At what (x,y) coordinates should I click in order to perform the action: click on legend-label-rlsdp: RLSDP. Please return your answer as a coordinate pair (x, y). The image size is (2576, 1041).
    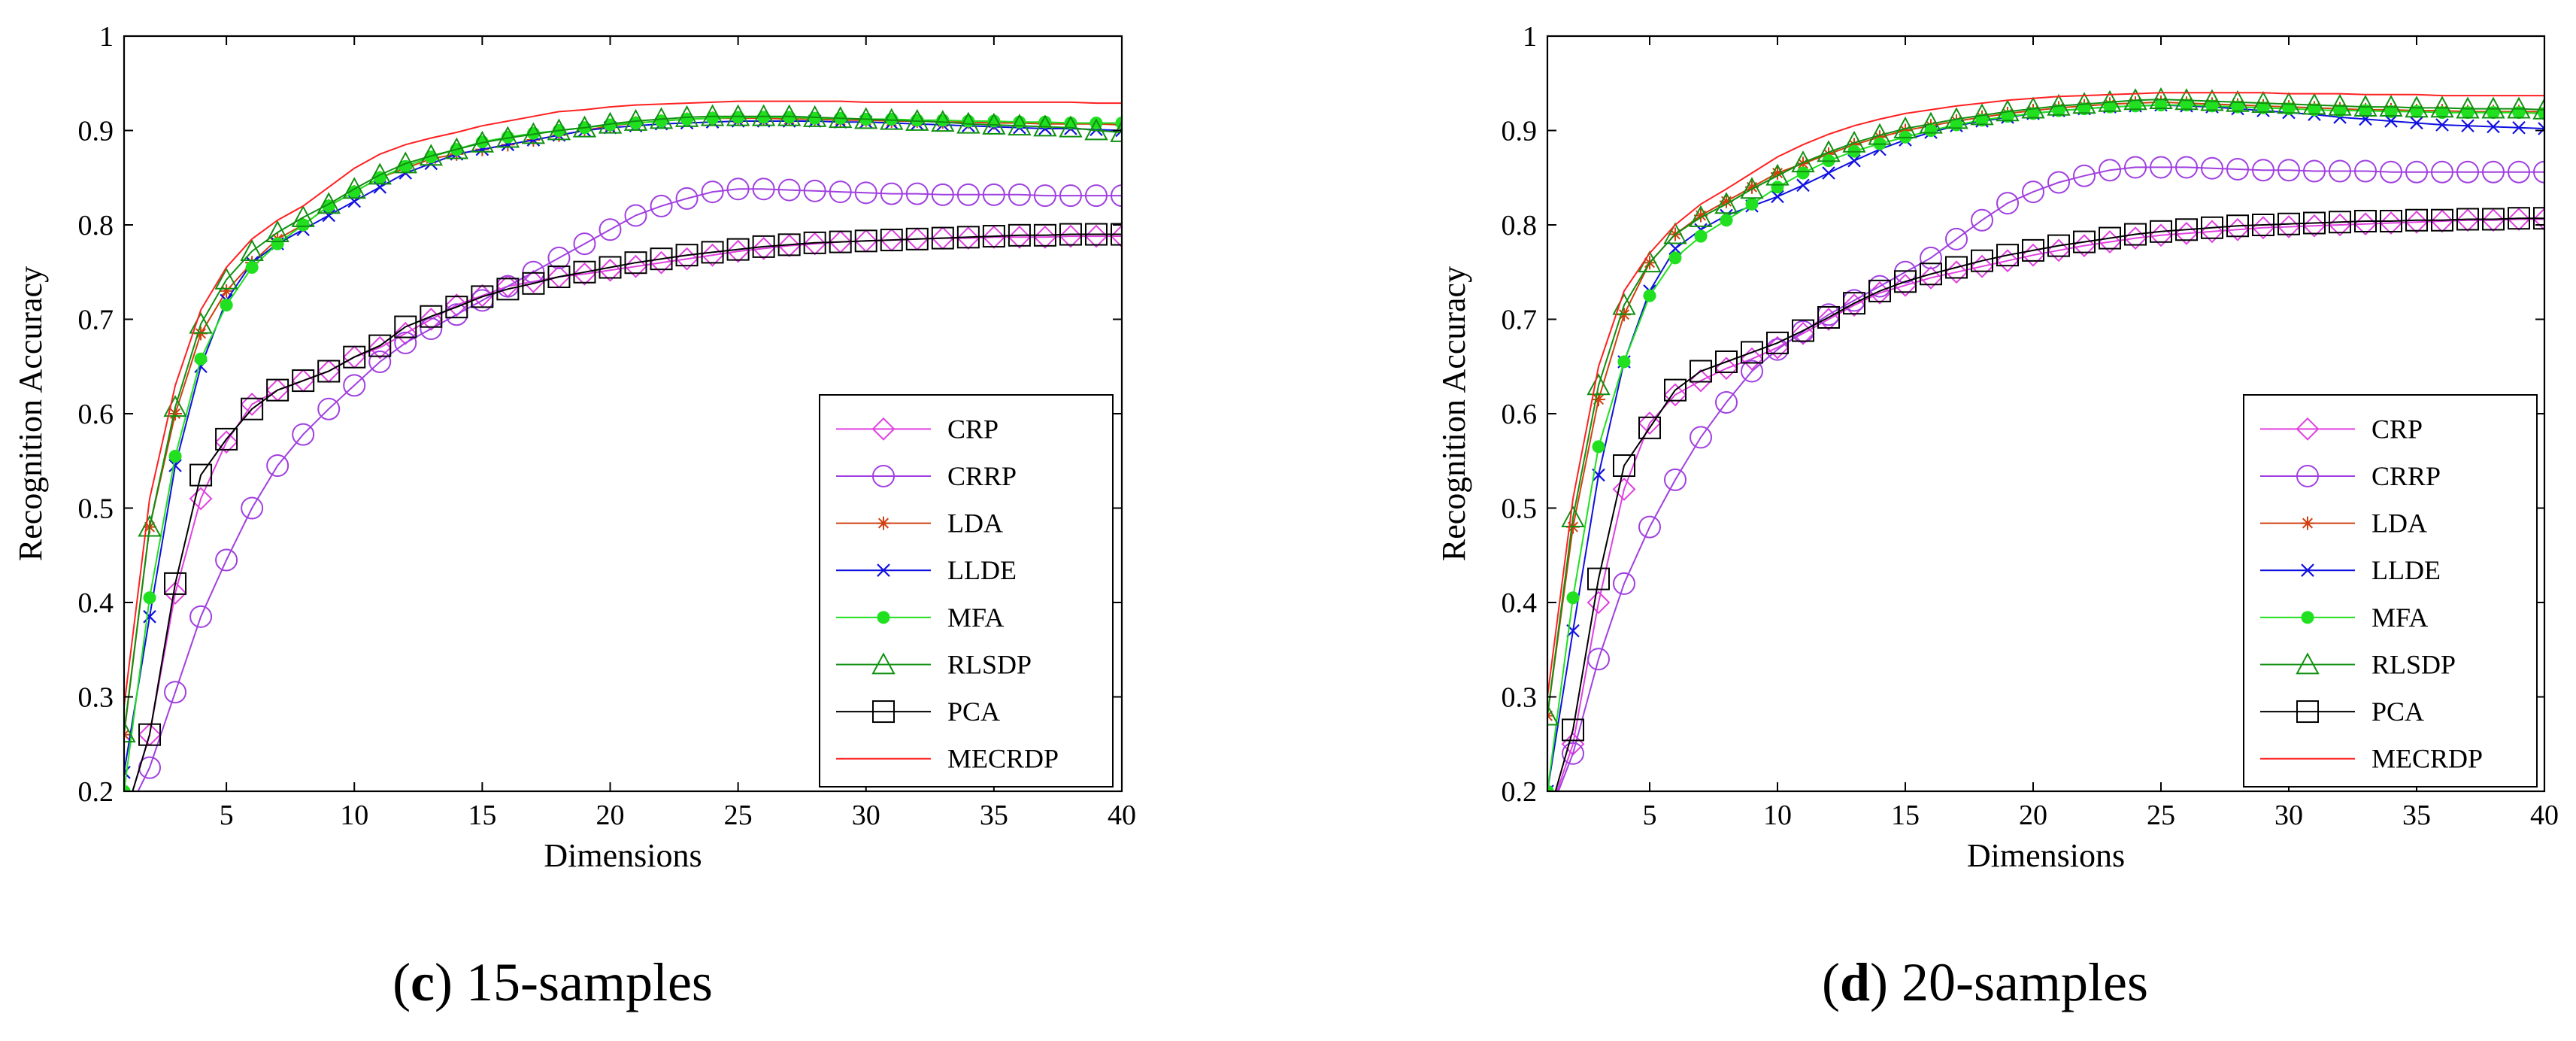
    Looking at the image, I should click on (2413, 664).